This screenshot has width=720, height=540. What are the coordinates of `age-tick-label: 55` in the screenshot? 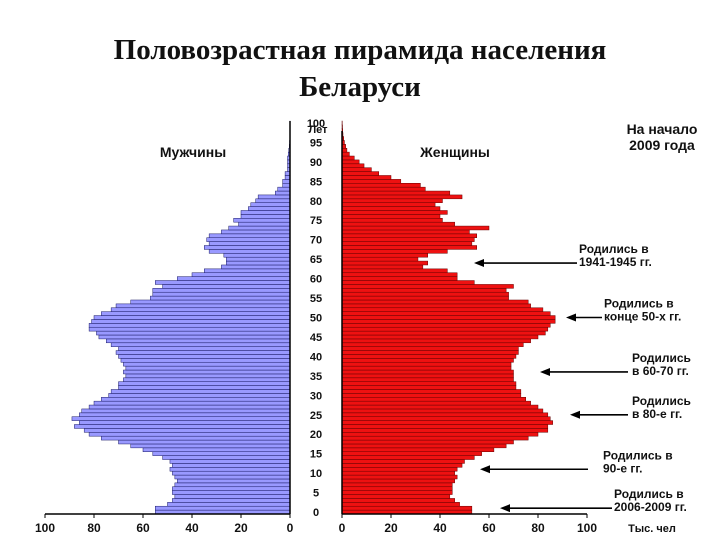 It's located at (316, 299).